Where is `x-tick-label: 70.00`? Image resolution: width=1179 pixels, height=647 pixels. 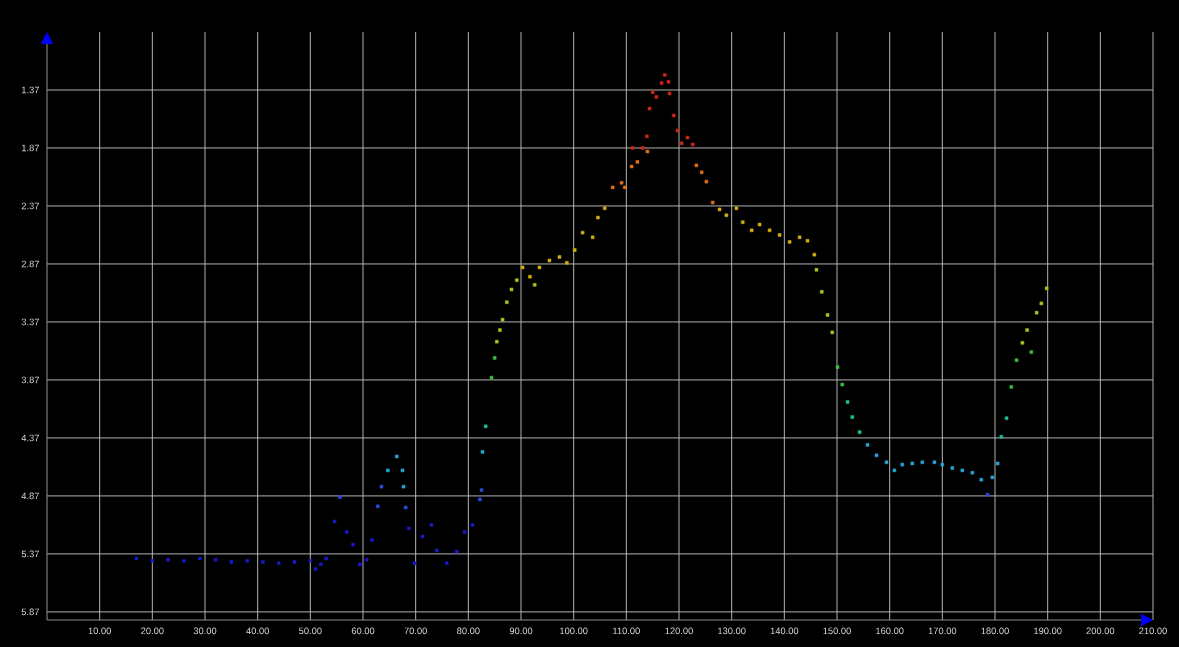
x-tick-label: 70.00 is located at coordinates (415, 631).